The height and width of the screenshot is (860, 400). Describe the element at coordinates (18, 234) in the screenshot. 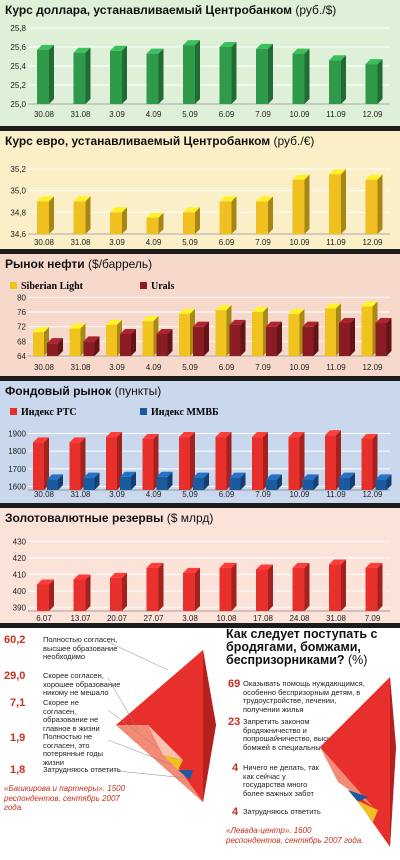

I see `y-tick-label: 34,6` at that location.